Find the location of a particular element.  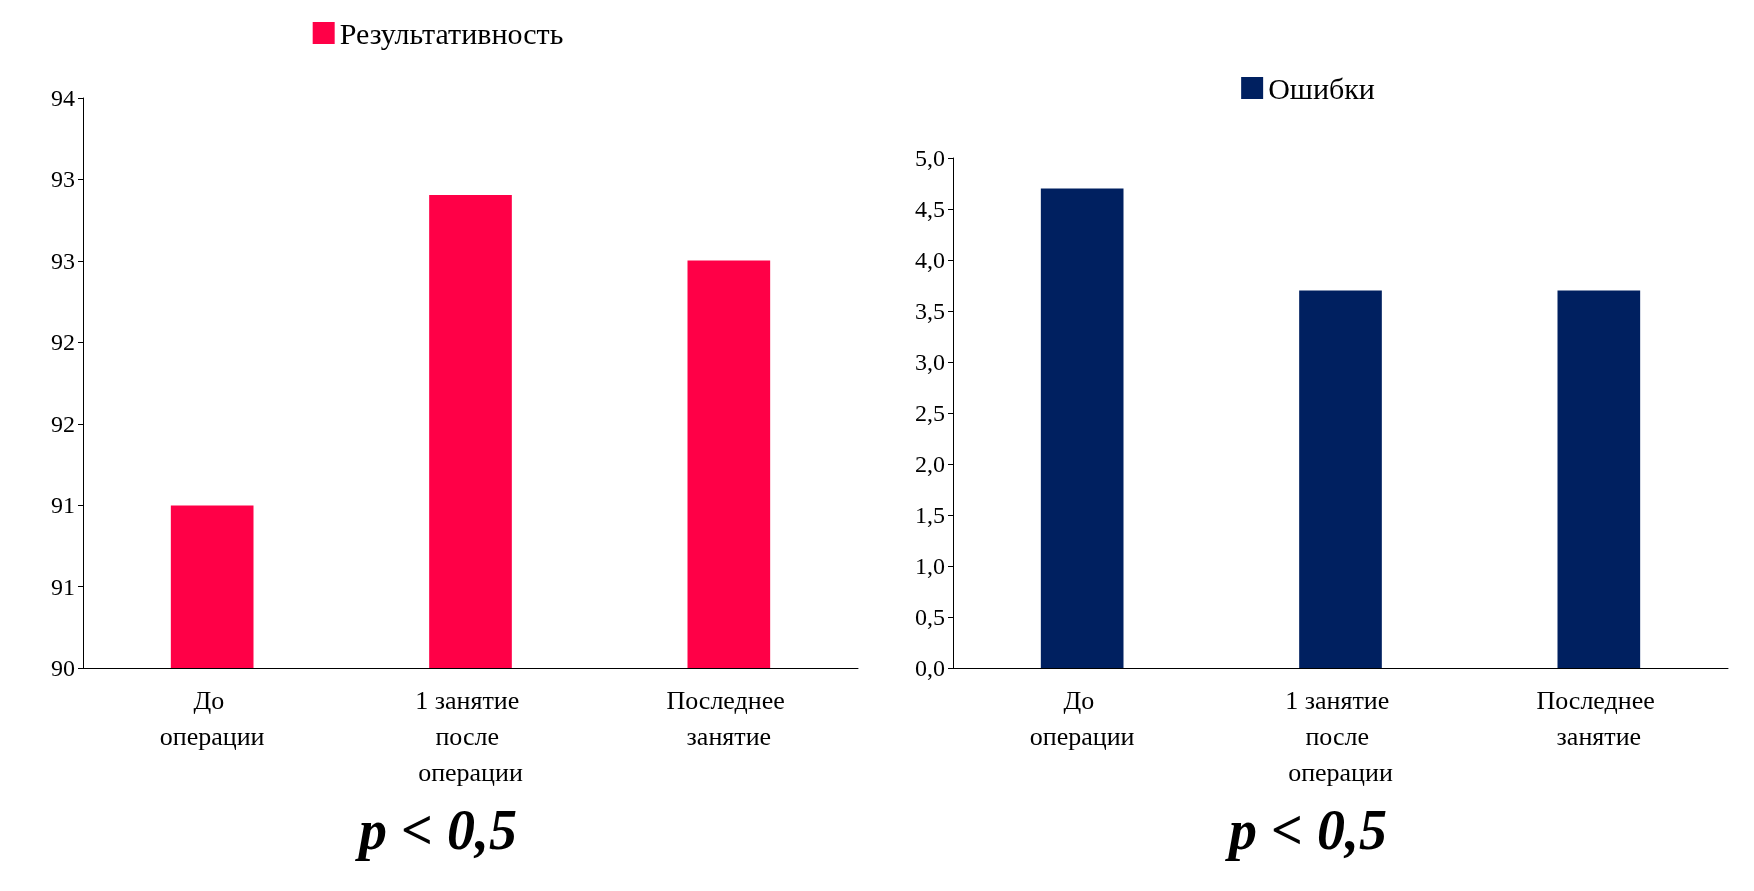

y-tick-label: 90 is located at coordinates (63, 668).